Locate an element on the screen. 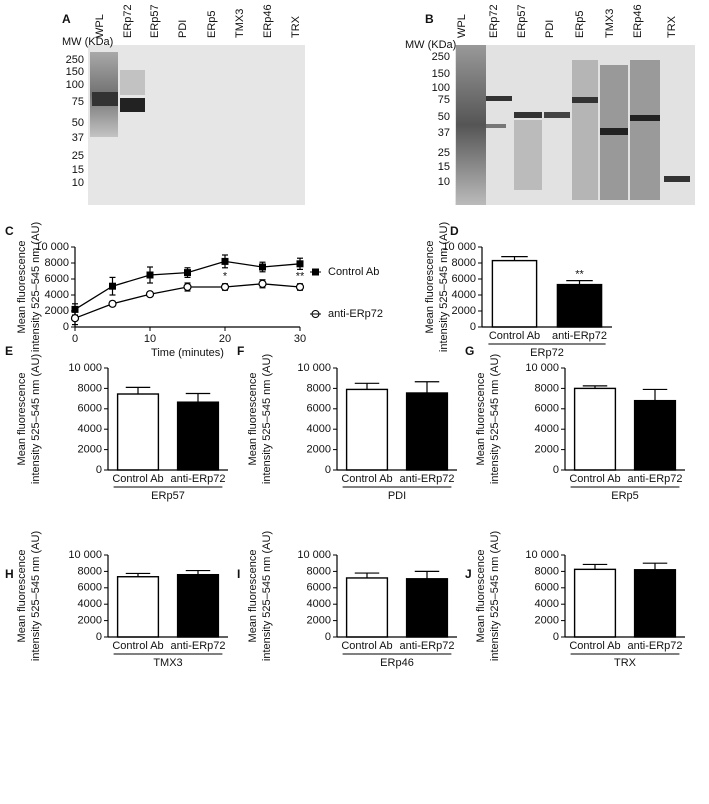  x-tick-label: 30 is located at coordinates (300, 339).